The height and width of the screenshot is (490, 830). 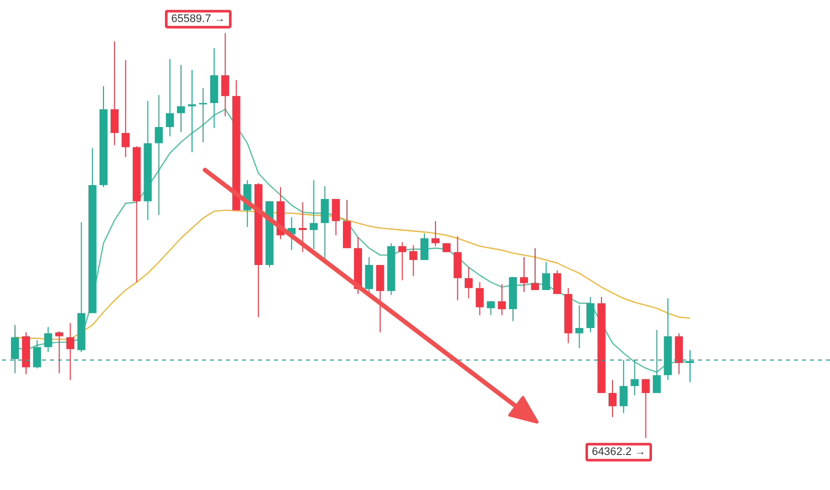 What do you see at coordinates (198, 19) in the screenshot?
I see `annotation: 65589.7 →` at bounding box center [198, 19].